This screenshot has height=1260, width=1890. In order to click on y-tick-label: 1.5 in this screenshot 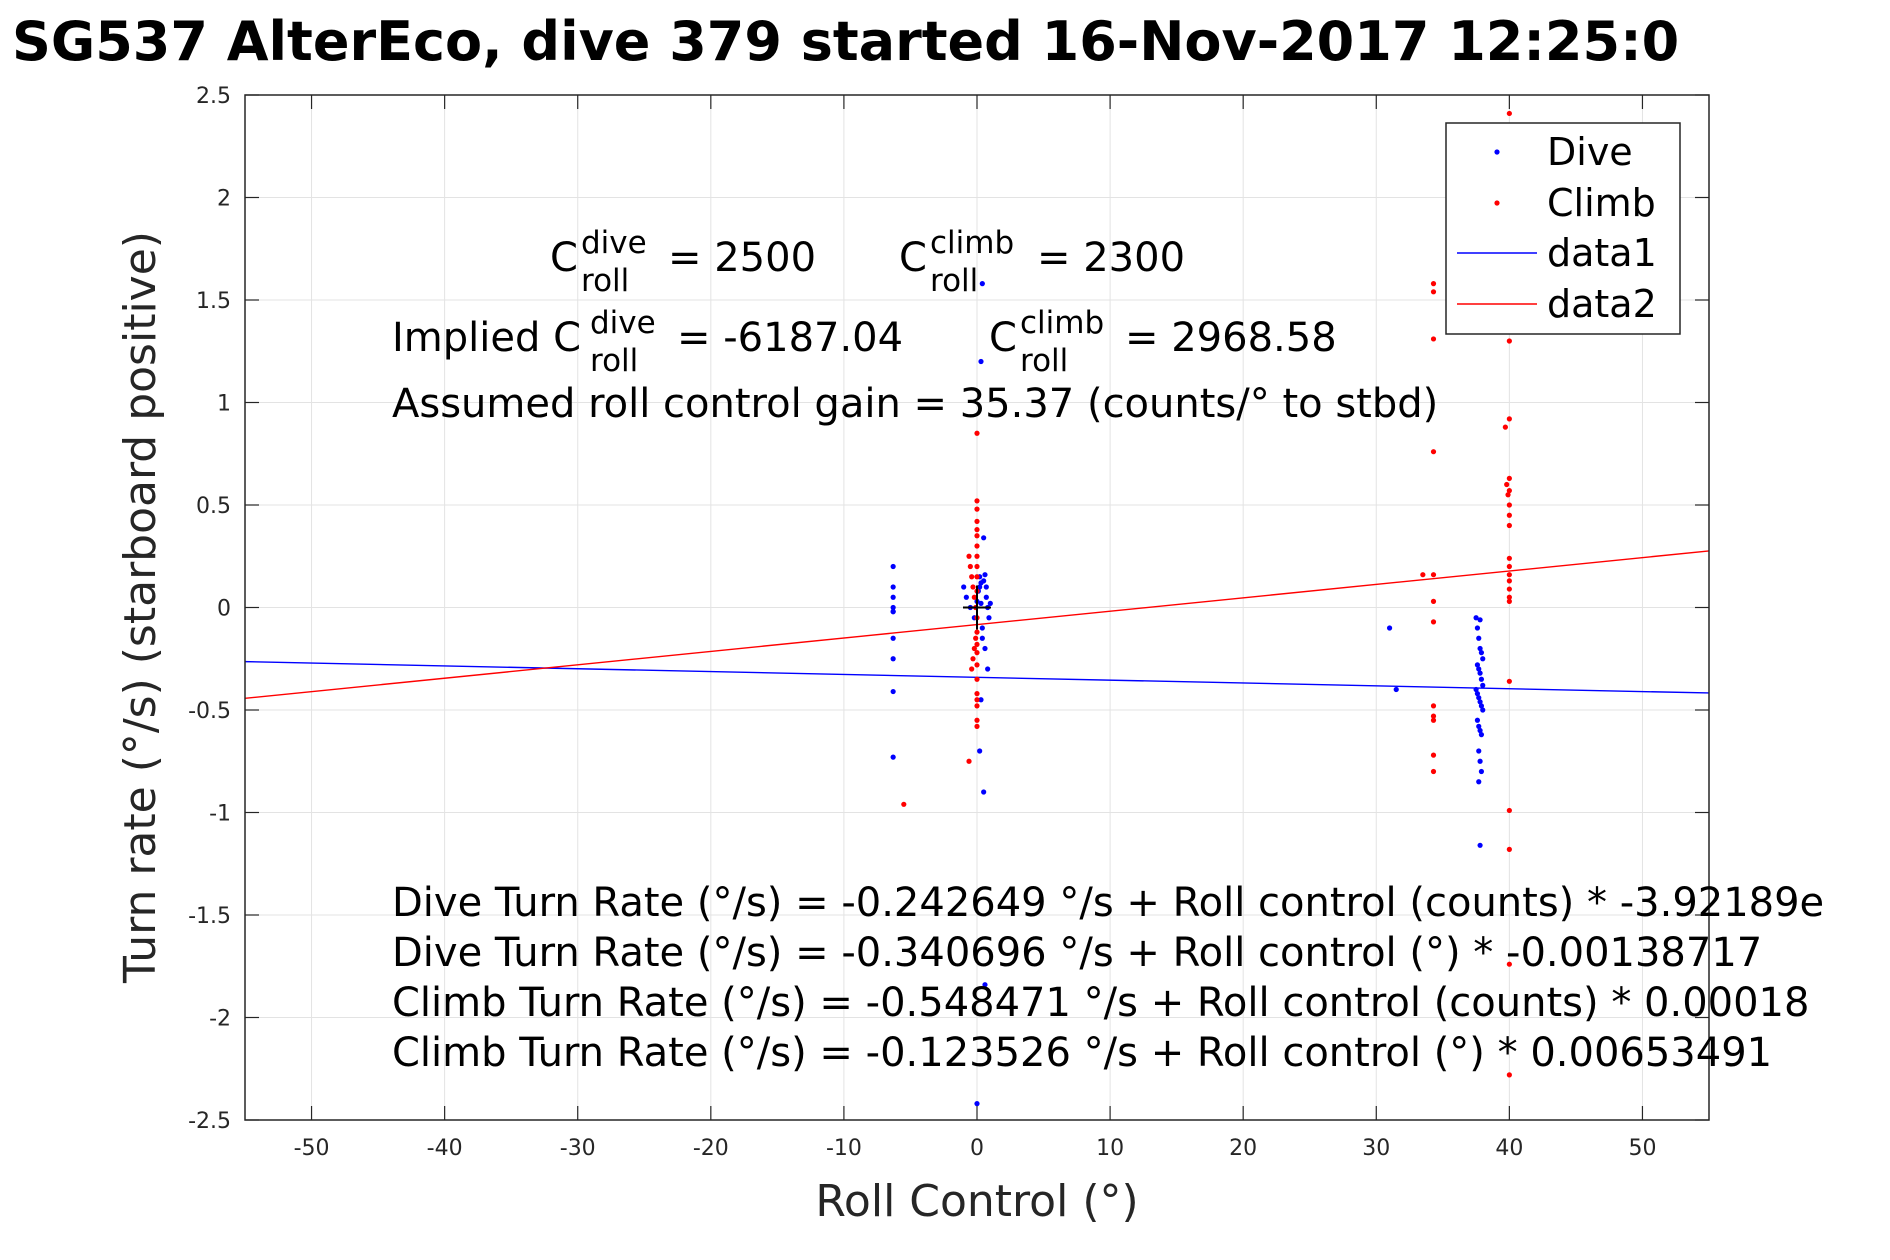, I will do `click(213, 301)`.